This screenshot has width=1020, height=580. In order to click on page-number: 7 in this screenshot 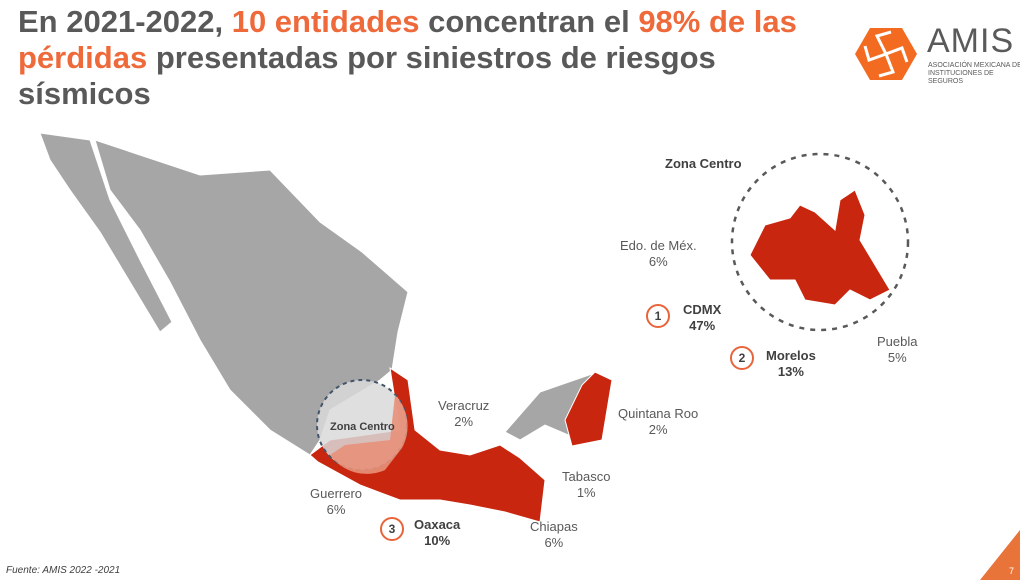, I will do `click(1011, 571)`.